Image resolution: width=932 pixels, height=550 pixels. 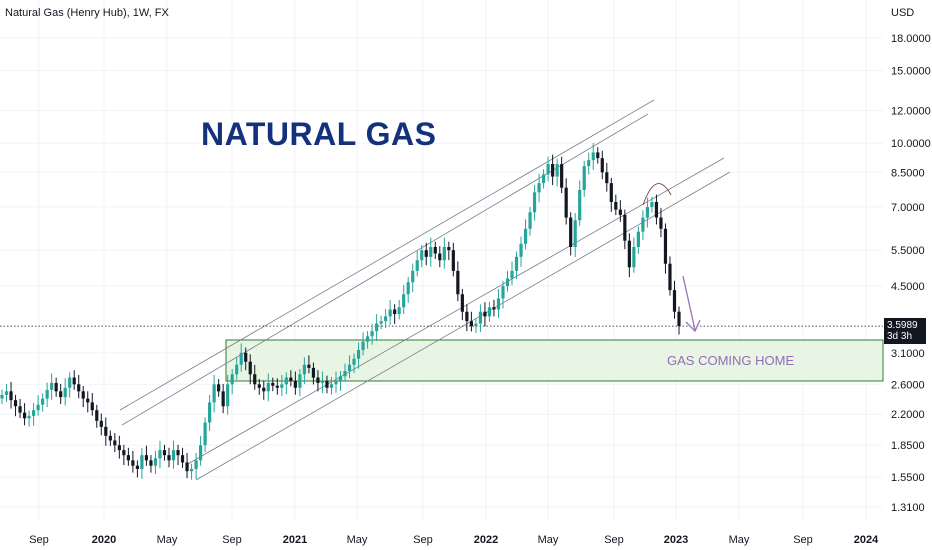 I want to click on y-tick-label: 2.2000, so click(x=908, y=415).